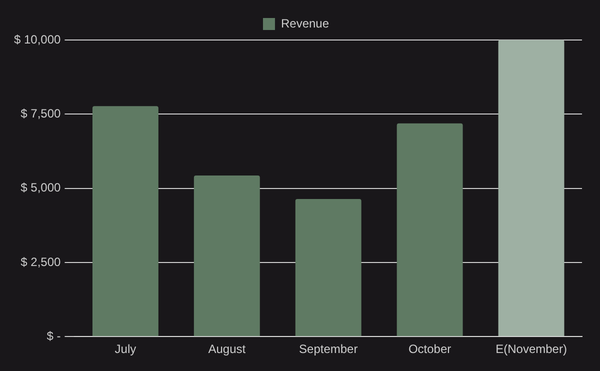  Describe the element at coordinates (531, 349) in the screenshot. I see `x-tick-label: E(November)` at that location.